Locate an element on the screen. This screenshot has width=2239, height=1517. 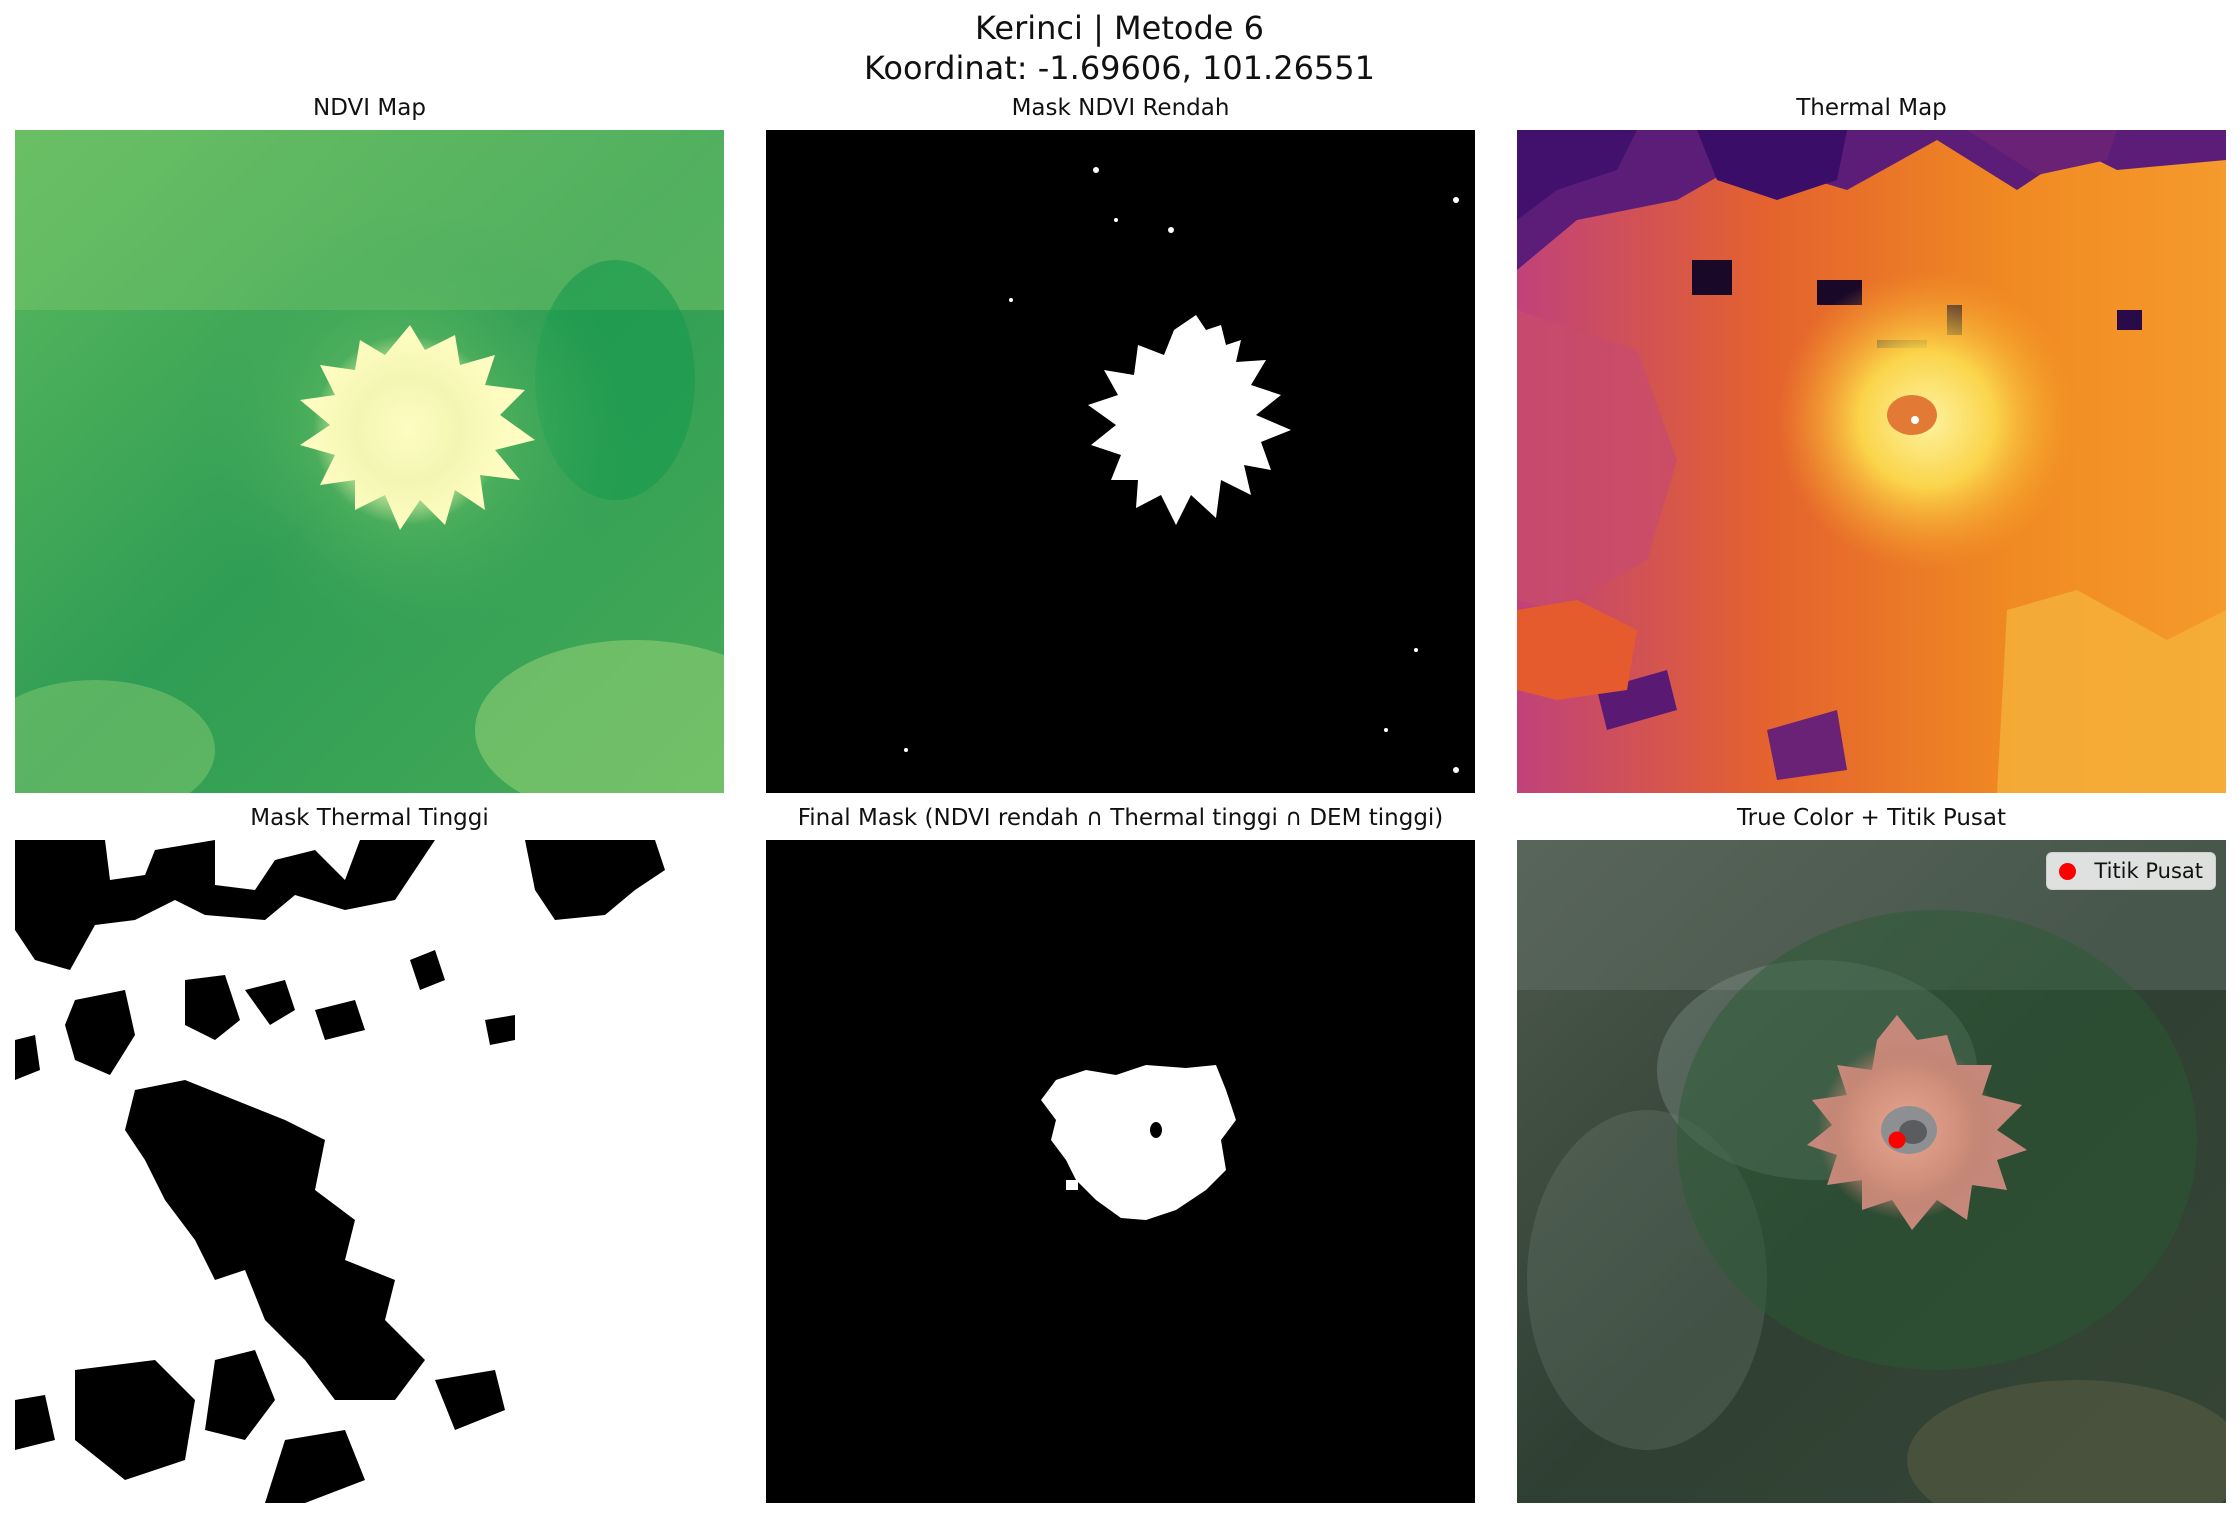
ndvi-map-title: NDVI Map is located at coordinates (369, 108).